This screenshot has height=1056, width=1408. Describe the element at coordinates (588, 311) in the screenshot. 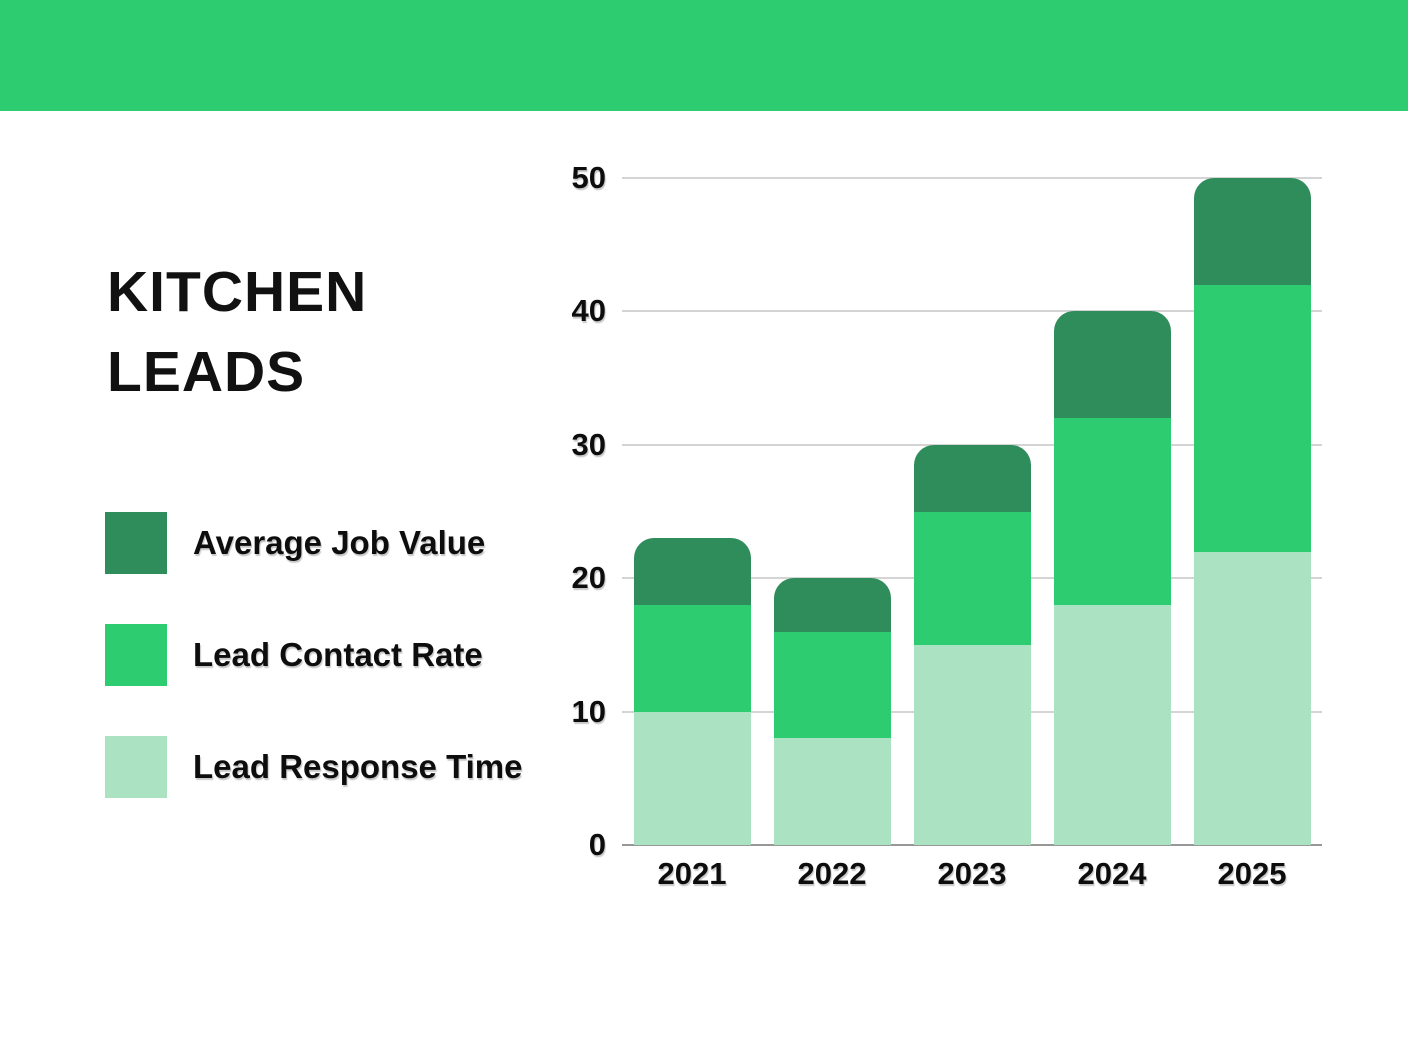

I see `y-tick-label-40: 40` at that location.